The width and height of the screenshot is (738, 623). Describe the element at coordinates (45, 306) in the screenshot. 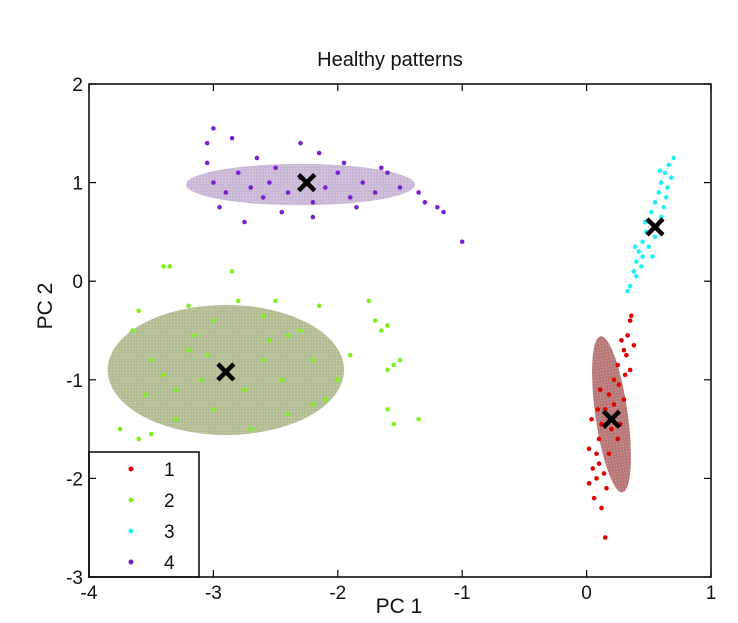

I see `y-axis-label: PC 2` at that location.